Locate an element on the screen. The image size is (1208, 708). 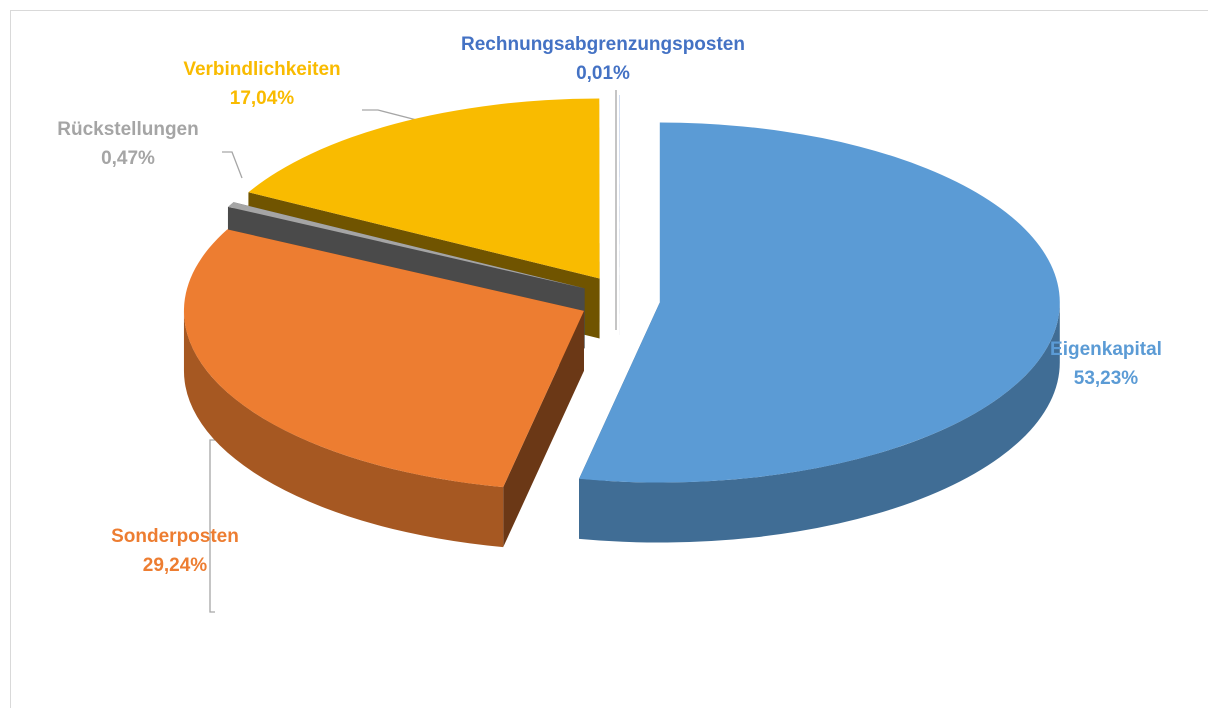
data-label-value: 0,01% is located at coordinates (603, 73).